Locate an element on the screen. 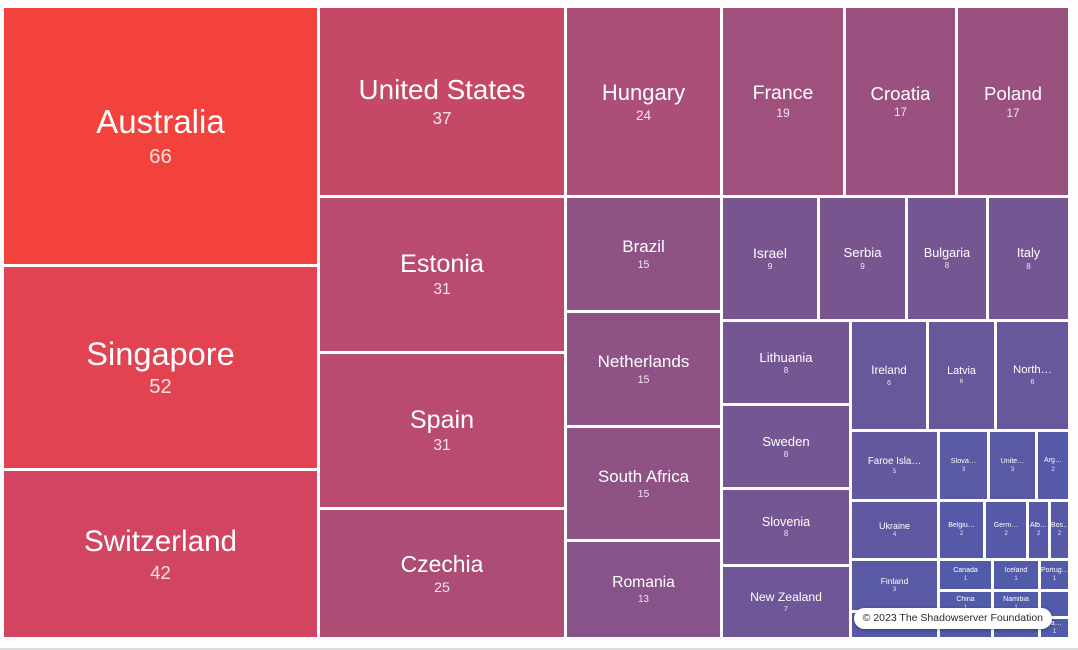 The width and height of the screenshot is (1078, 650). treemap-cell: Slovenia 8 is located at coordinates (786, 527).